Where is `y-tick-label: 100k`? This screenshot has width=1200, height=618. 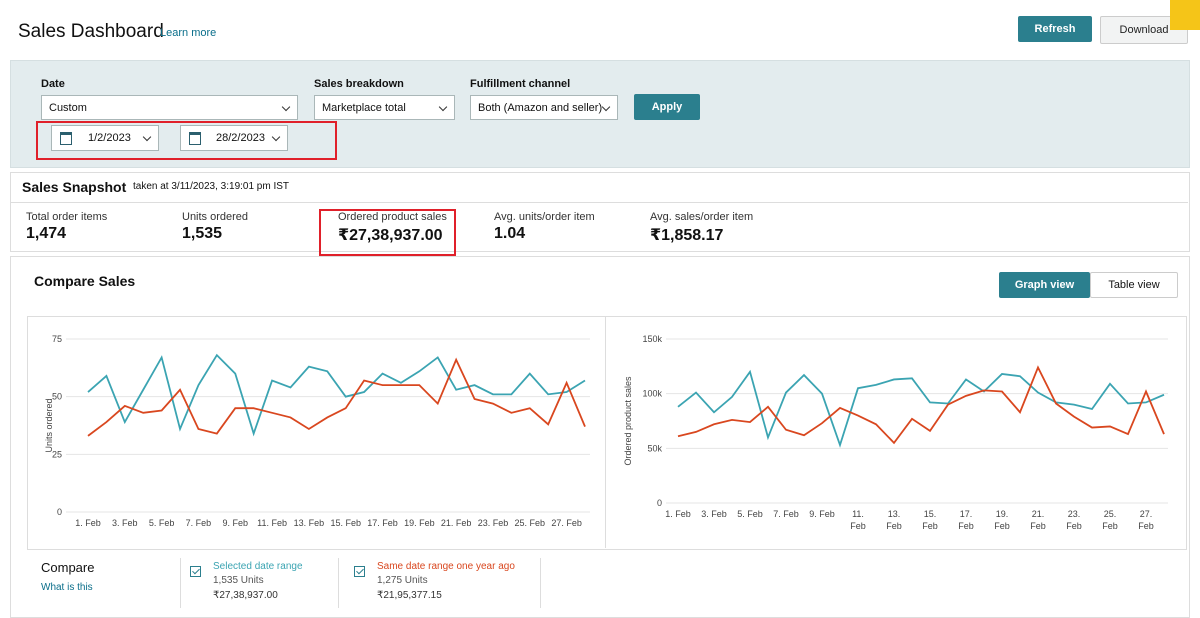
y-tick-label: 100k is located at coordinates (652, 394).